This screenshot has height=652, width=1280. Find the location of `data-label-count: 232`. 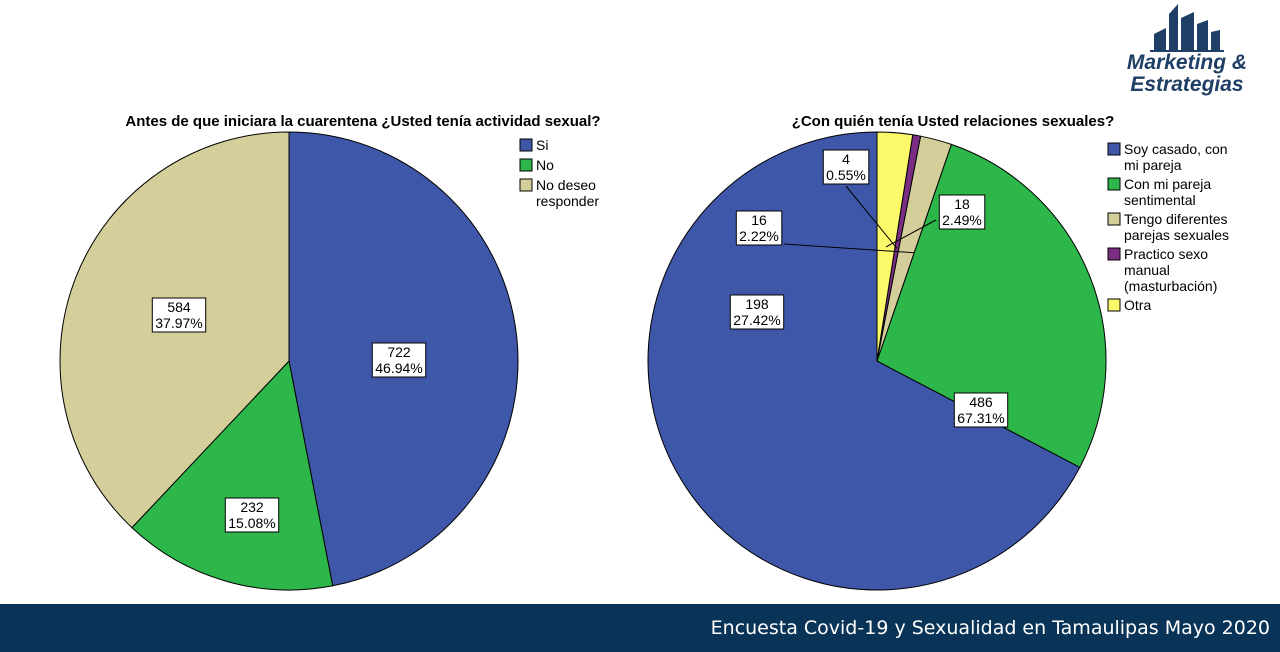

data-label-count: 232 is located at coordinates (252, 507).